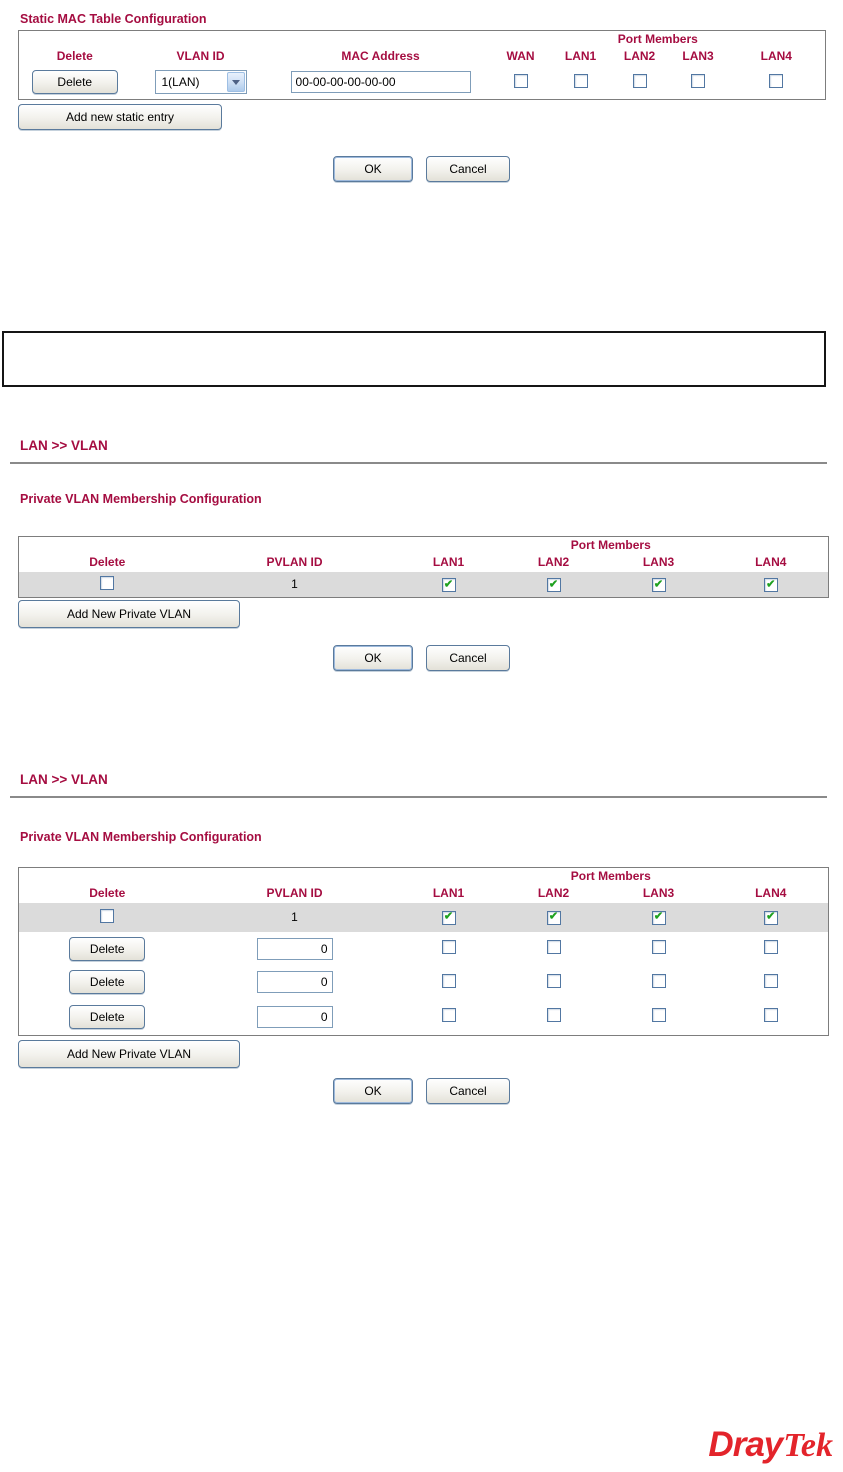  I want to click on vlan-id-selected-value: 1(LAN), so click(180, 82).